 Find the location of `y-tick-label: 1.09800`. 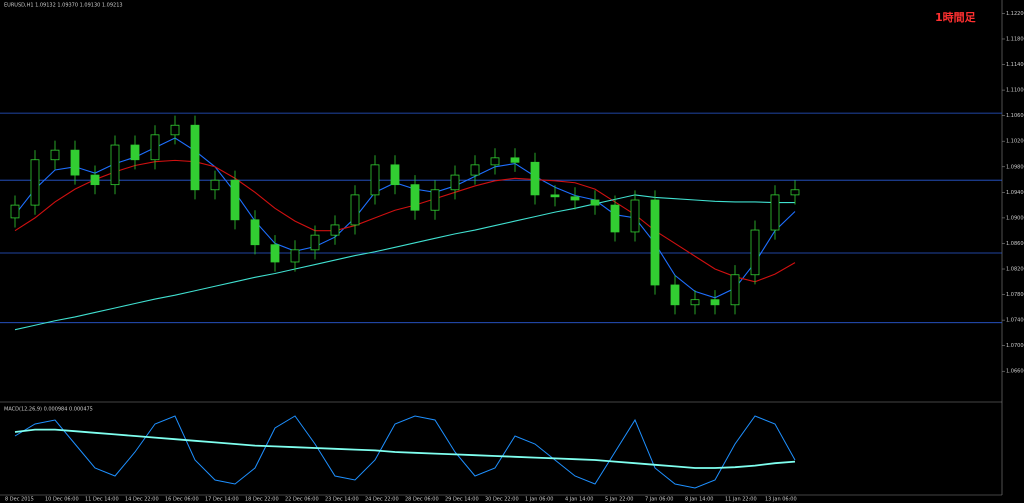

y-tick-label: 1.09800 is located at coordinates (1015, 167).